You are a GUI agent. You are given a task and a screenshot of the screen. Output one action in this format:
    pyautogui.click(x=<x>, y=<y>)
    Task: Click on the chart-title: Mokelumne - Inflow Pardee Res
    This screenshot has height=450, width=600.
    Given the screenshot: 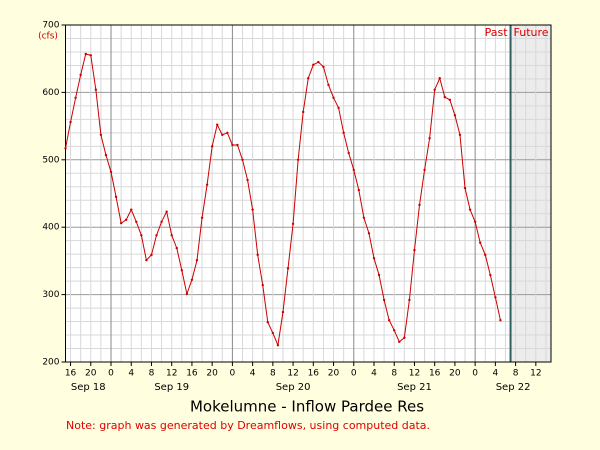 What is the action you would take?
    pyautogui.click(x=307, y=407)
    